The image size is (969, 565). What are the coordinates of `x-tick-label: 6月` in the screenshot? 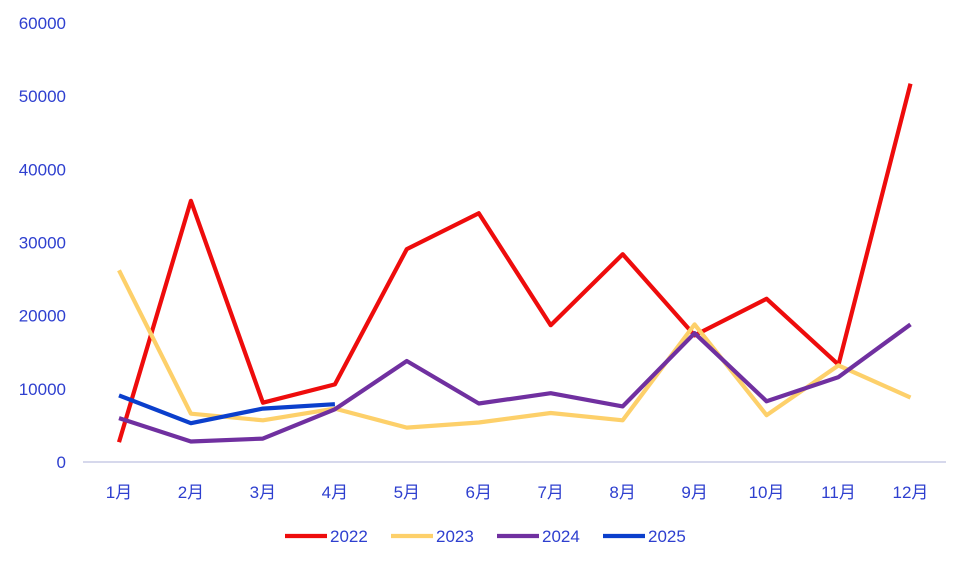 It's located at (479, 492).